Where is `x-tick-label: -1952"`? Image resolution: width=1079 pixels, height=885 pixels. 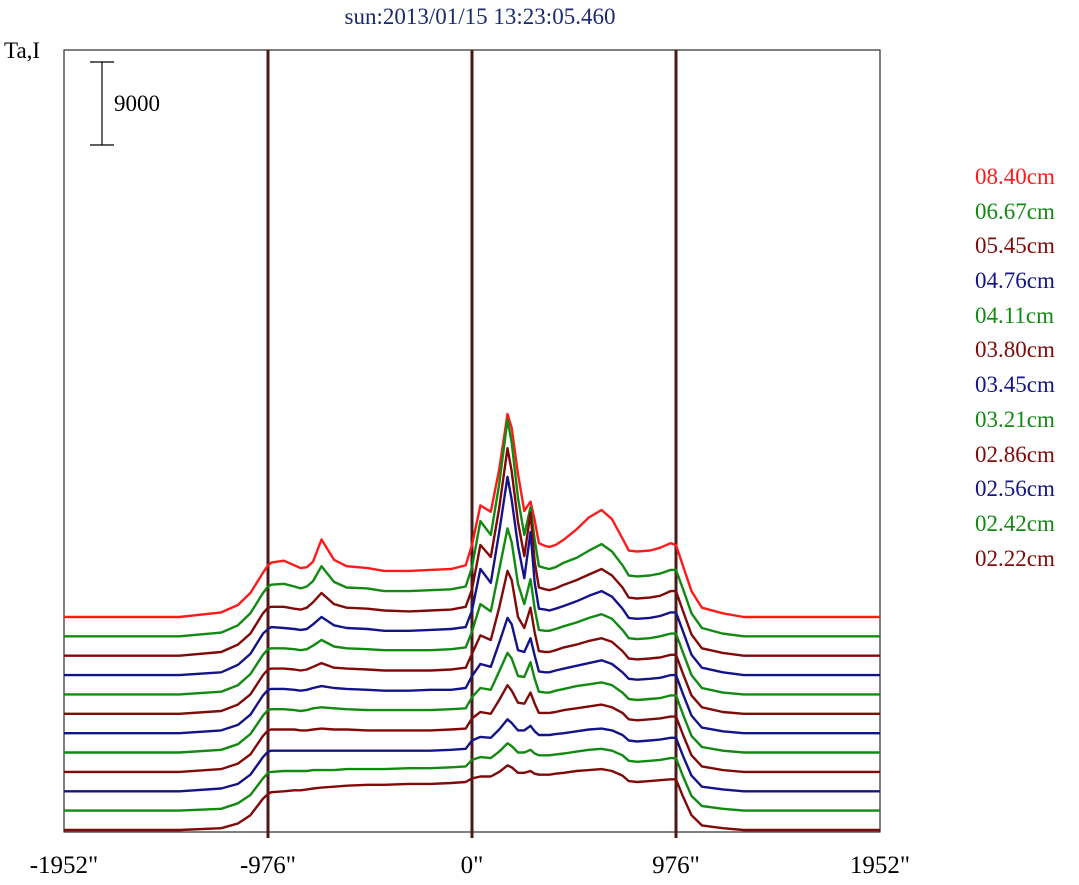 x-tick-label: -1952" is located at coordinates (64, 865).